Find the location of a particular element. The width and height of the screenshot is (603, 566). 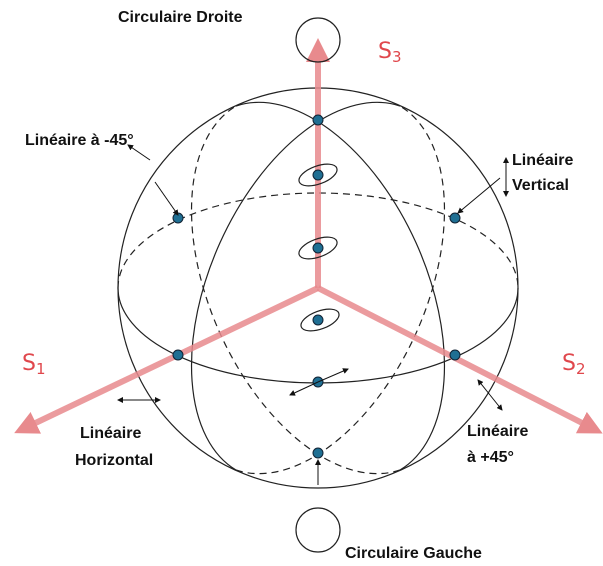

axis-label: S2 is located at coordinates (574, 364).